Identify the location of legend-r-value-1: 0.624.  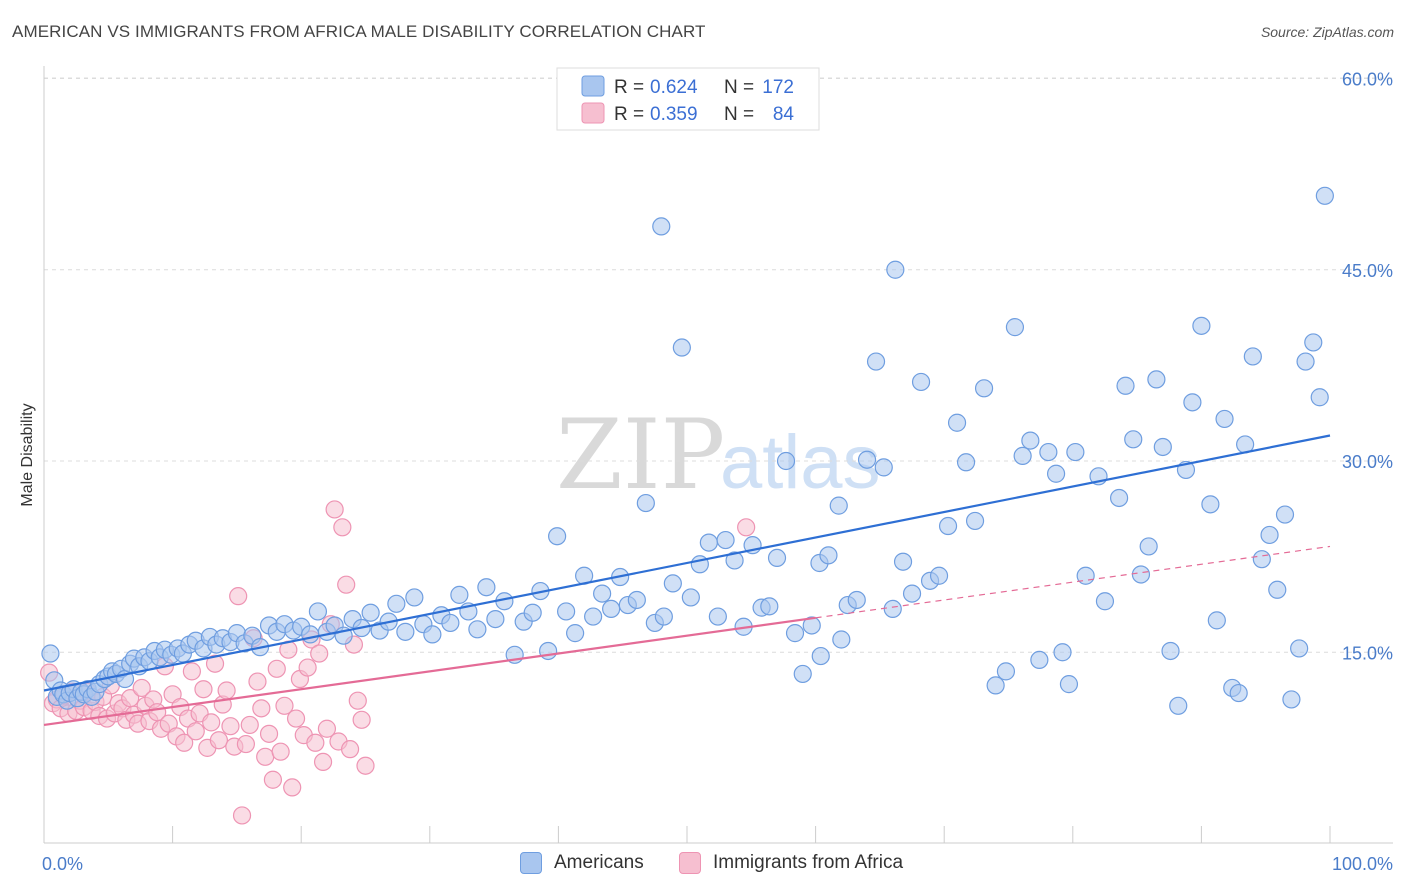
(674, 87).